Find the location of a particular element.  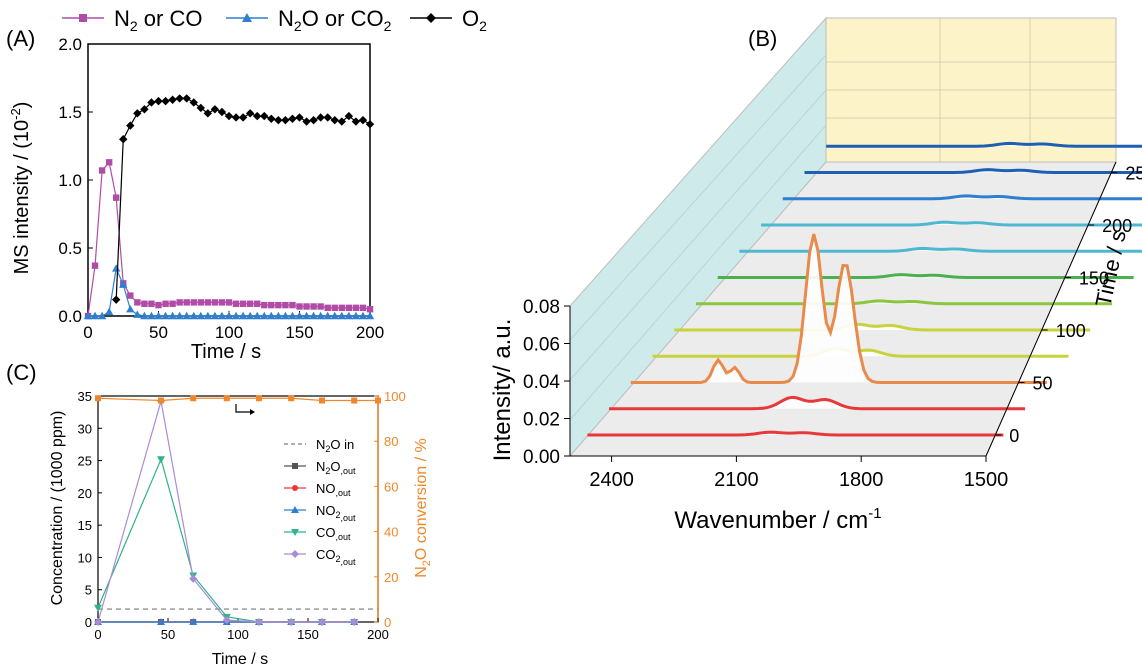

x-tick-label: 150 is located at coordinates (299, 332).